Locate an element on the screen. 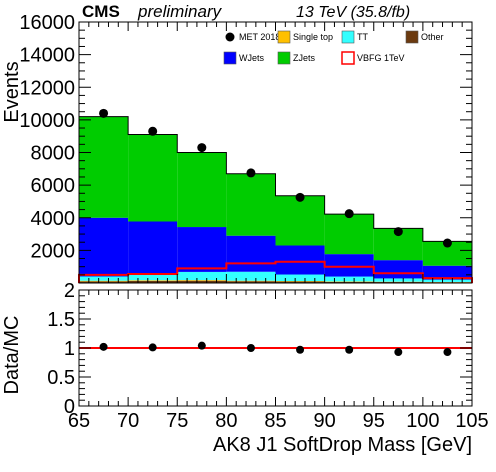 This screenshot has height=472, width=496. x-axis-label: AK8 J1 SoftDrop Mass [GeV] is located at coordinates (342, 445).